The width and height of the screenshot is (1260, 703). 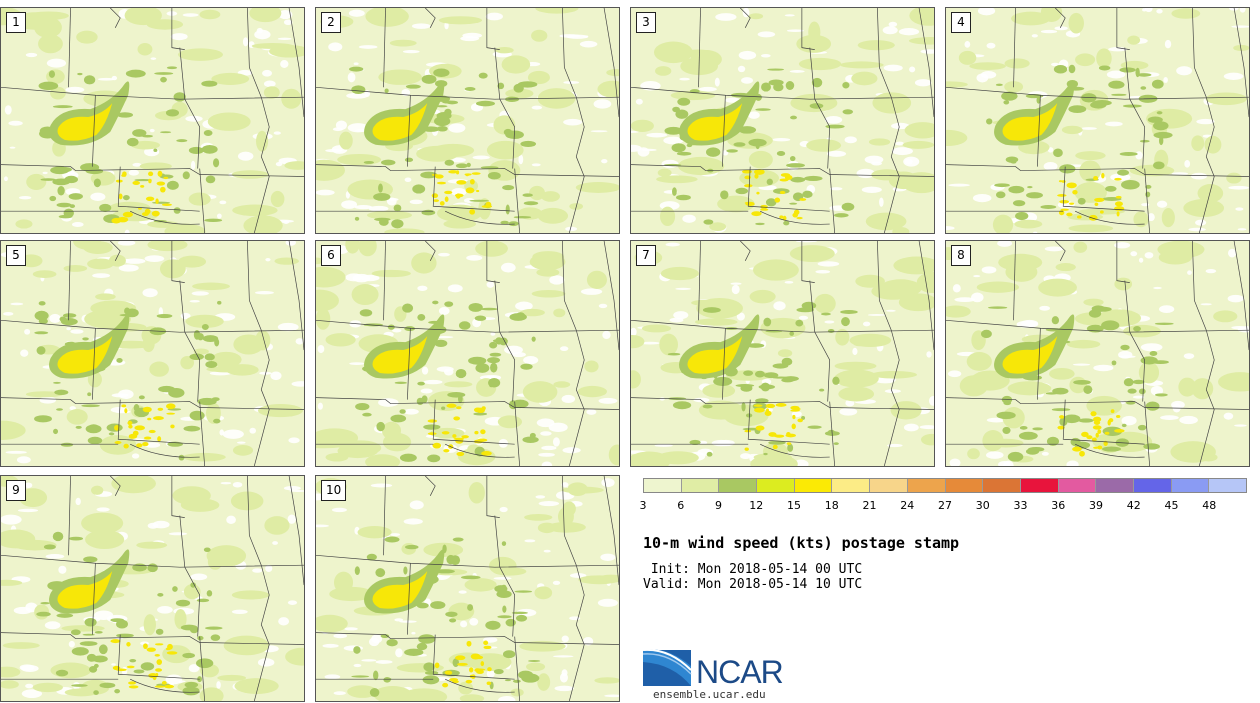 What do you see at coordinates (1133, 505) in the screenshot?
I see `colorbar-tick-label: 42` at bounding box center [1133, 505].